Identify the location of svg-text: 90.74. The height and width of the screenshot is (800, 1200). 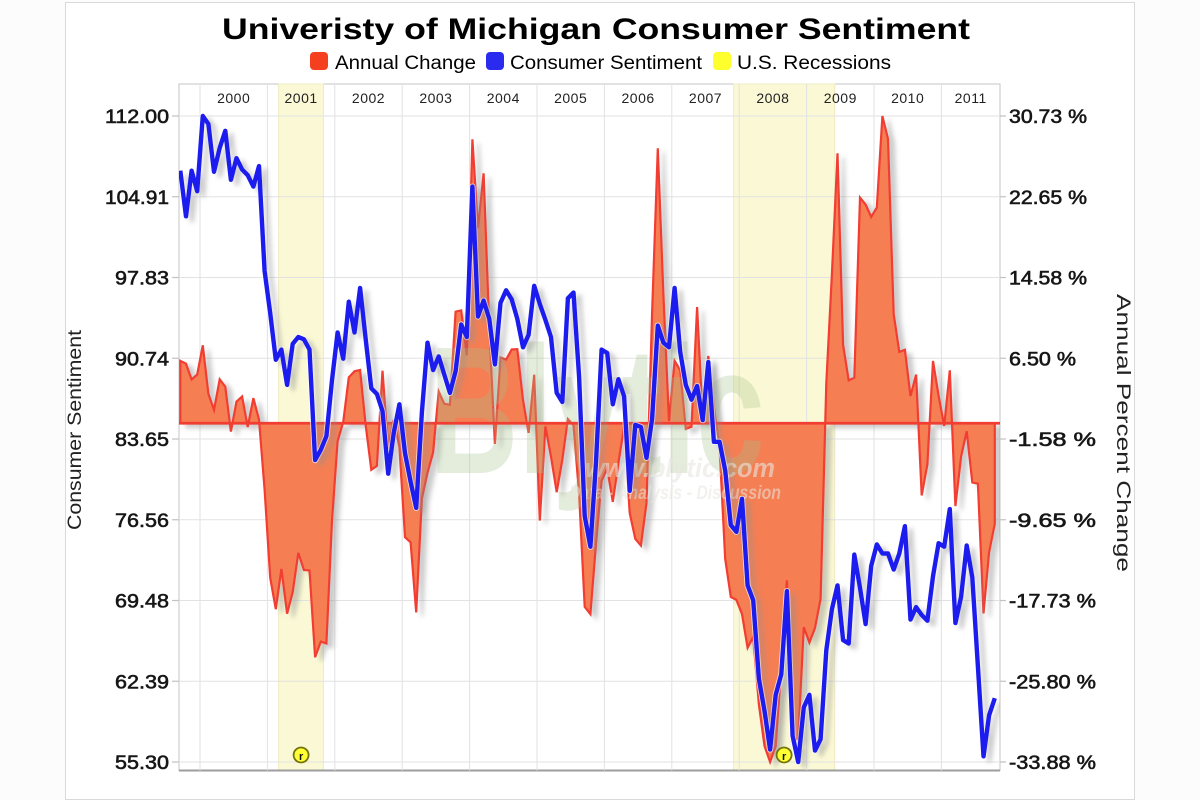
(142, 359).